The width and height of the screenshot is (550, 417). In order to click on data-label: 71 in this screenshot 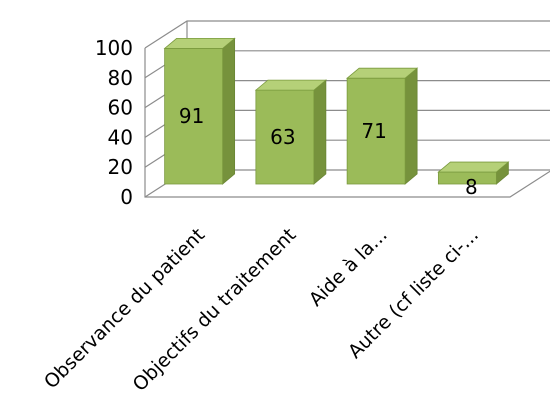, I will do `click(373, 131)`.